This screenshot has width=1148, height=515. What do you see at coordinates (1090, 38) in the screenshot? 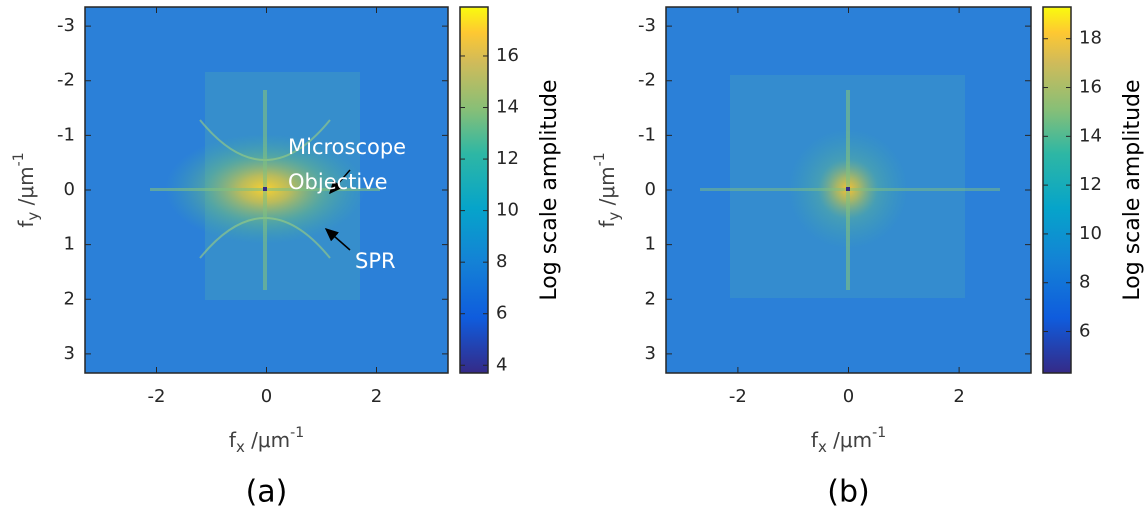
I see `colorbar-tick-label: 18` at bounding box center [1090, 38].